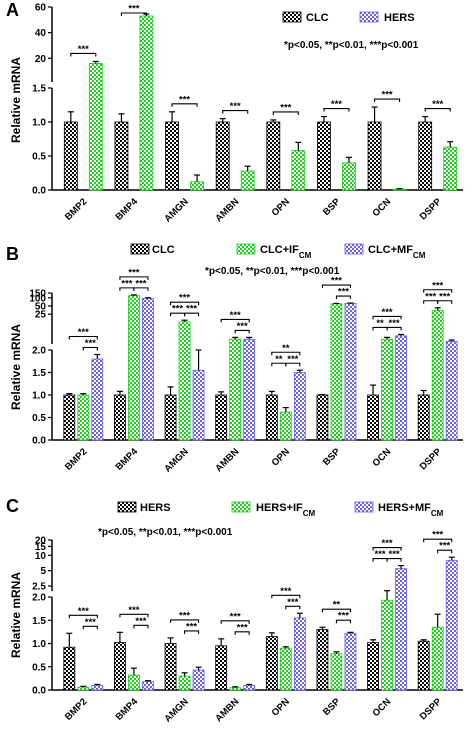  What do you see at coordinates (380, 554) in the screenshot?
I see `significance-left-label: ***` at bounding box center [380, 554].